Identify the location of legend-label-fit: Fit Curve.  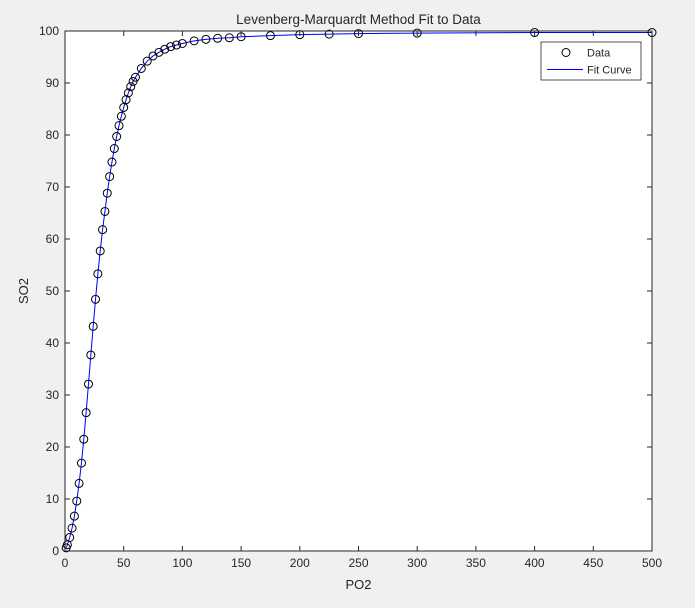
(609, 71).